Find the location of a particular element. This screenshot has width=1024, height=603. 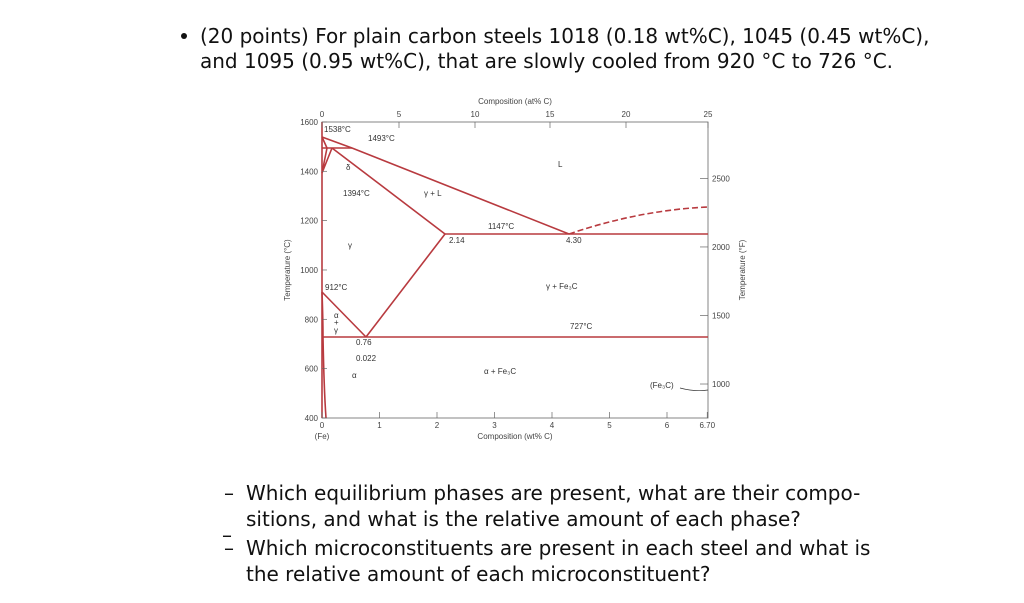

top-tick-label: 15 is located at coordinates (550, 114).